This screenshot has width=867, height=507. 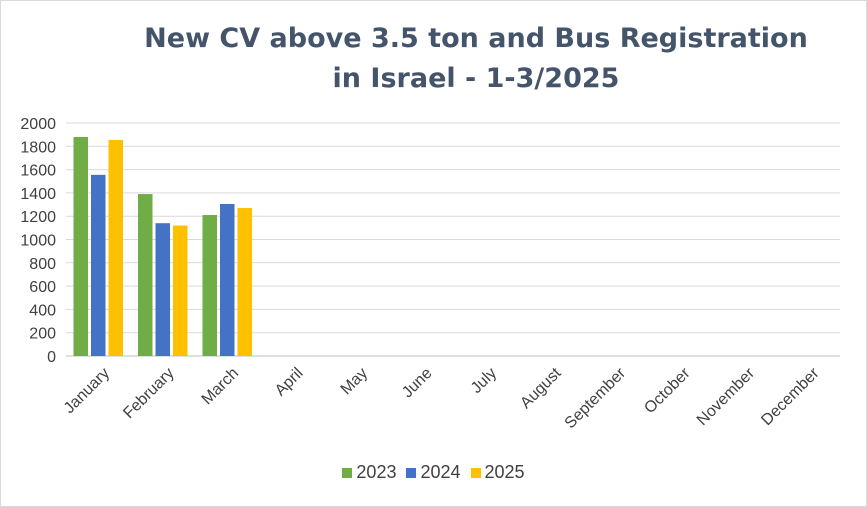 I want to click on y-tick-label: 800, so click(x=42, y=264).